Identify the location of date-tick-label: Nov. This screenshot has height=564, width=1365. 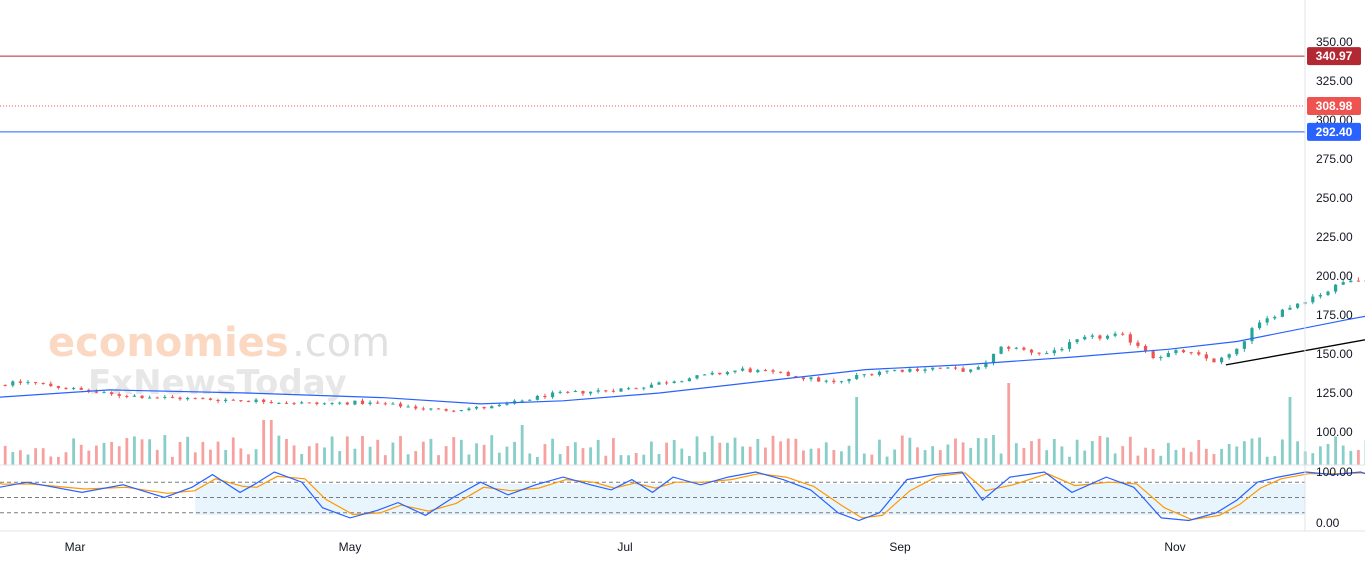
(1174, 547).